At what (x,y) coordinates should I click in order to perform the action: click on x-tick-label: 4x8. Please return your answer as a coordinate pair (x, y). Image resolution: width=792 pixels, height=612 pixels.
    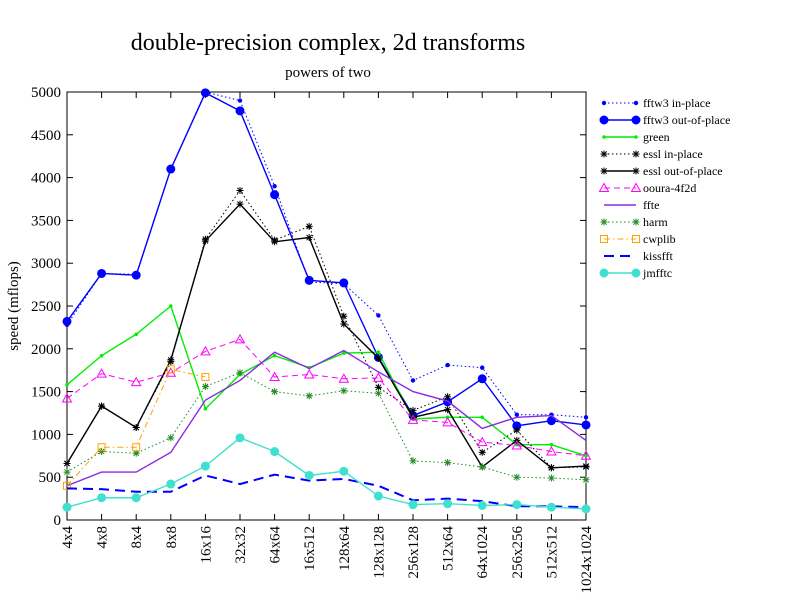
    Looking at the image, I should click on (103, 537).